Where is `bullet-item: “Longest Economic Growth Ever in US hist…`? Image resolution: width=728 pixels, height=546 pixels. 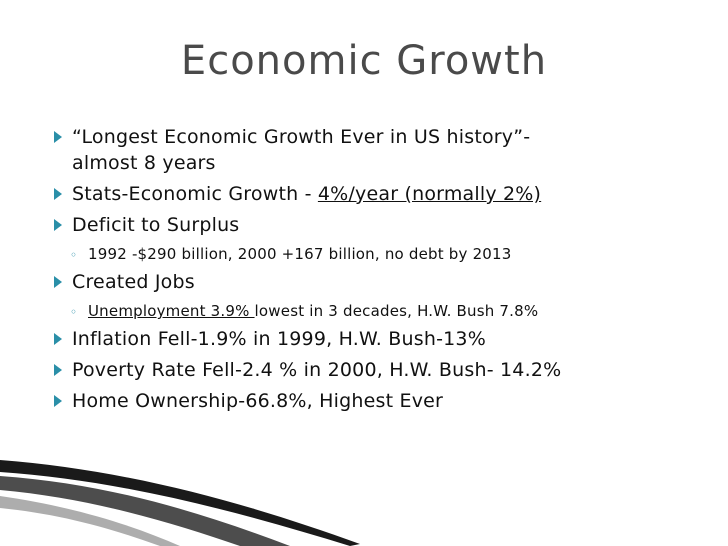
bullet-item: “Longest Economic Growth Ever in US hist… is located at coordinates (377, 150).